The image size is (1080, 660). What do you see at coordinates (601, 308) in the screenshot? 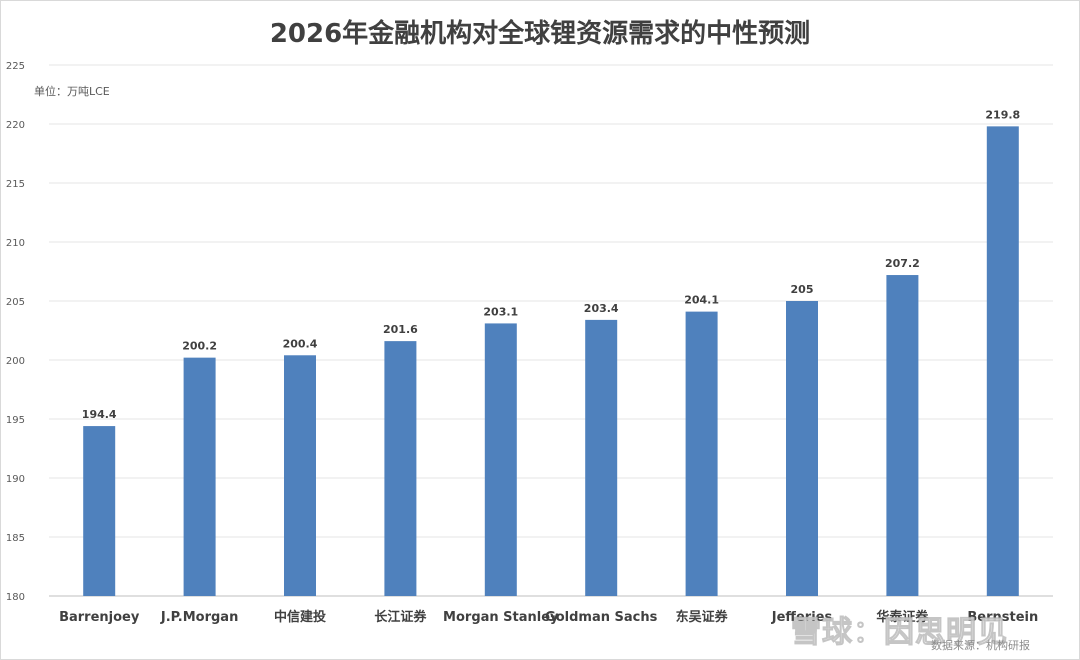
I see `data-label: 203.4` at bounding box center [601, 308].